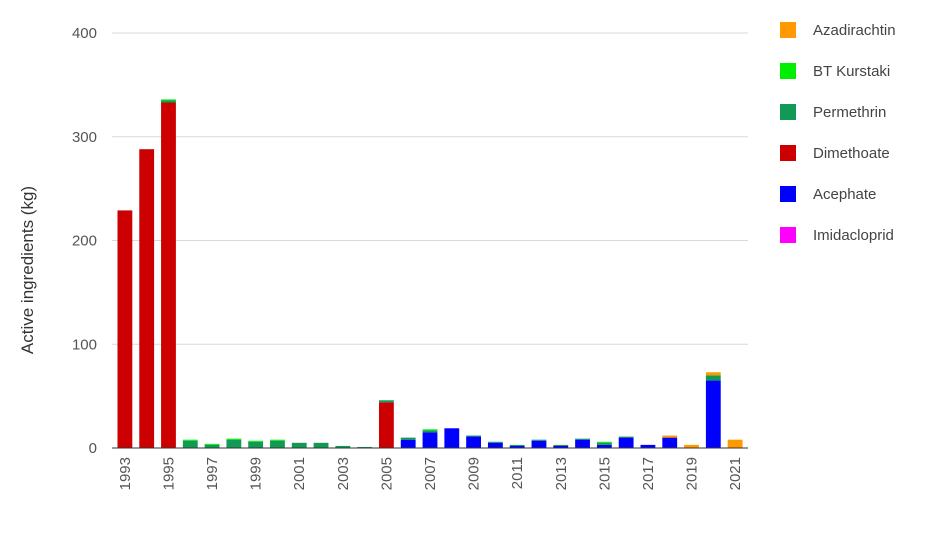 The image size is (929, 534). What do you see at coordinates (692, 473) in the screenshot?
I see `x-tick-label: 2019` at bounding box center [692, 473].